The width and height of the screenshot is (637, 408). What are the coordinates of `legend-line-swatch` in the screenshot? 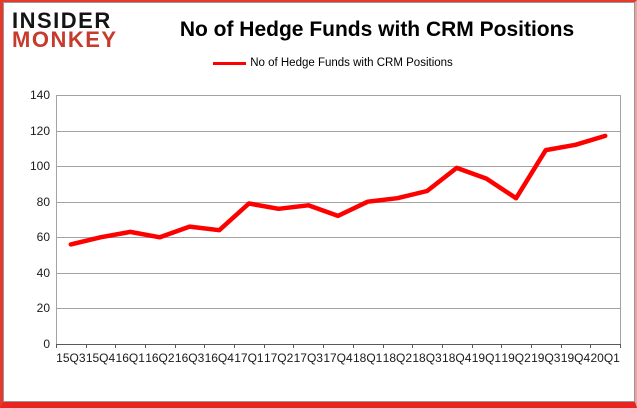 It's located at (230, 63).